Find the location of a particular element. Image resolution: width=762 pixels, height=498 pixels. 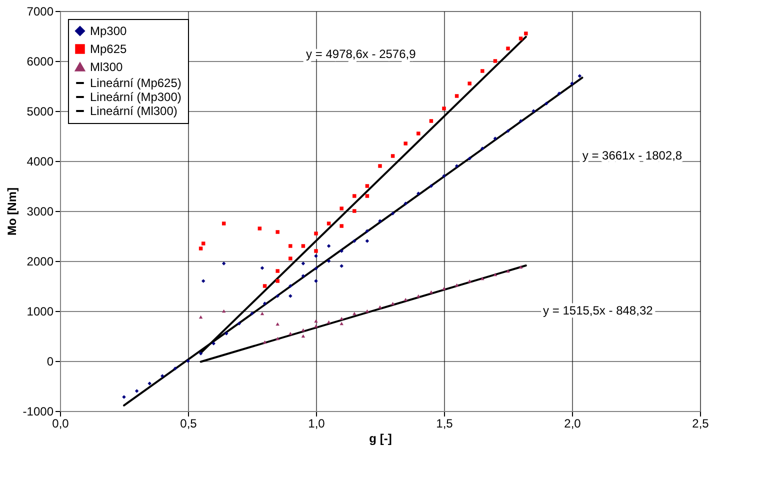

y-tick-label: 0 is located at coordinates (50, 361).